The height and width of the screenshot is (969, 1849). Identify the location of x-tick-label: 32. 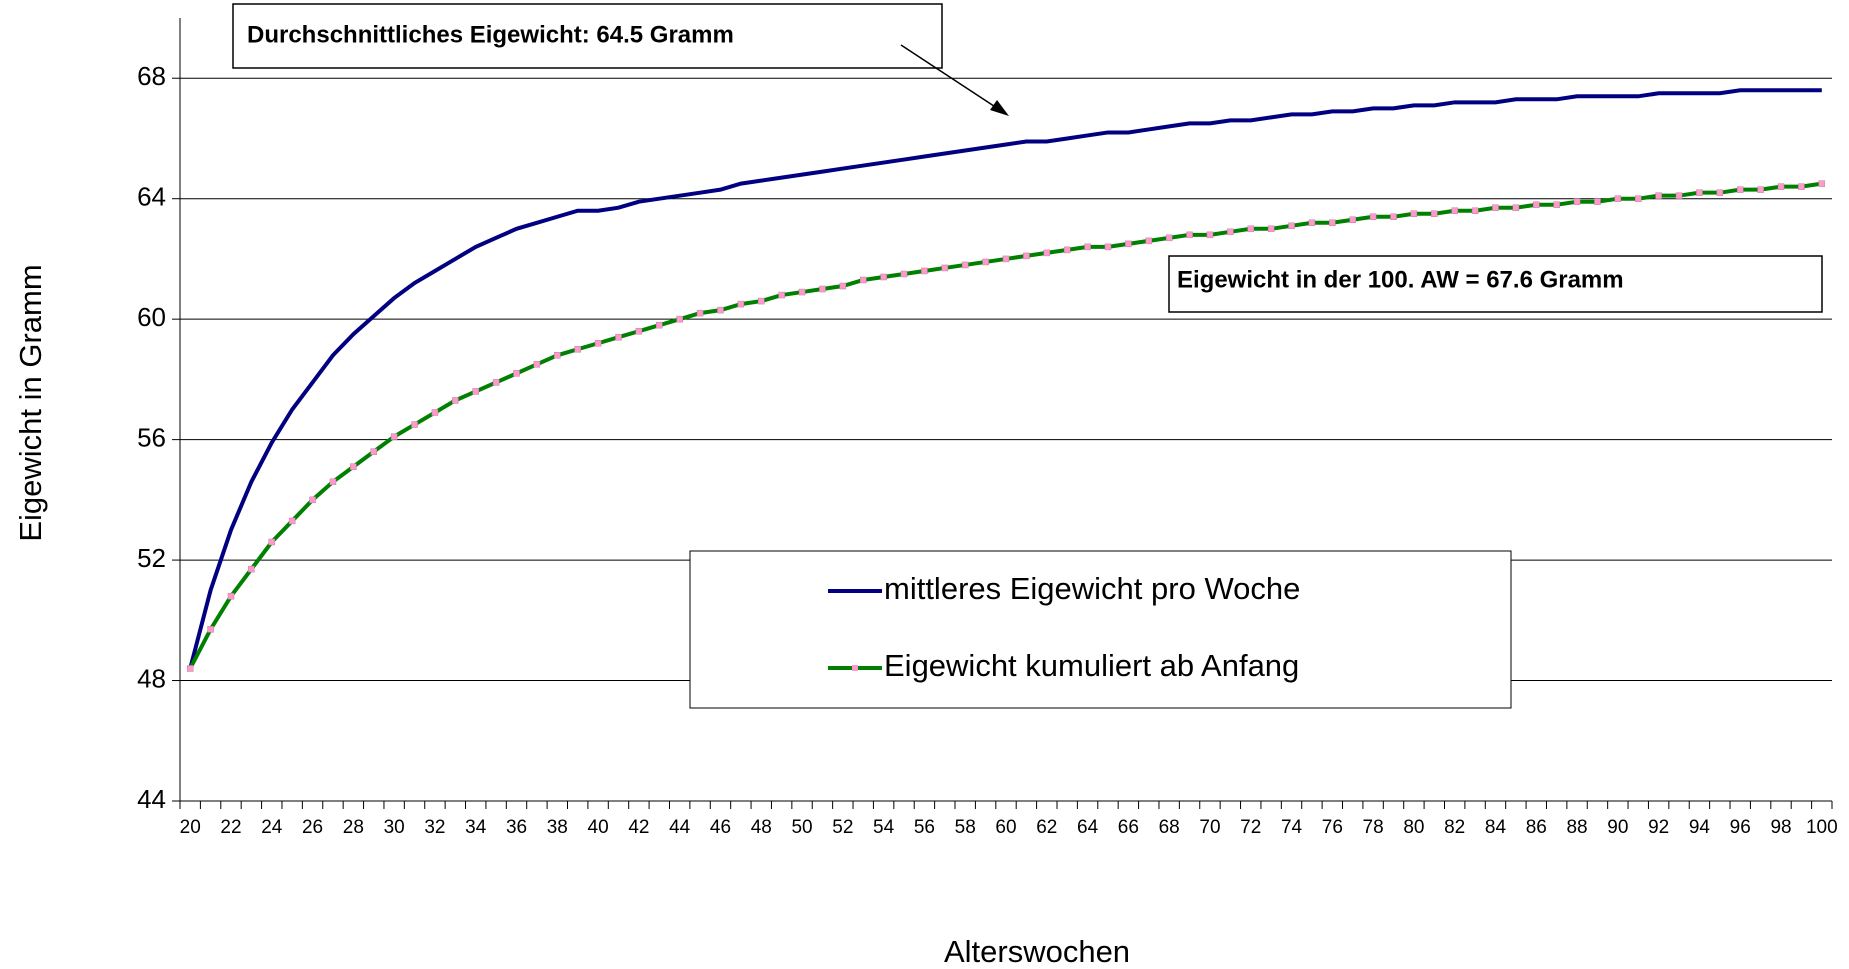
(434, 827).